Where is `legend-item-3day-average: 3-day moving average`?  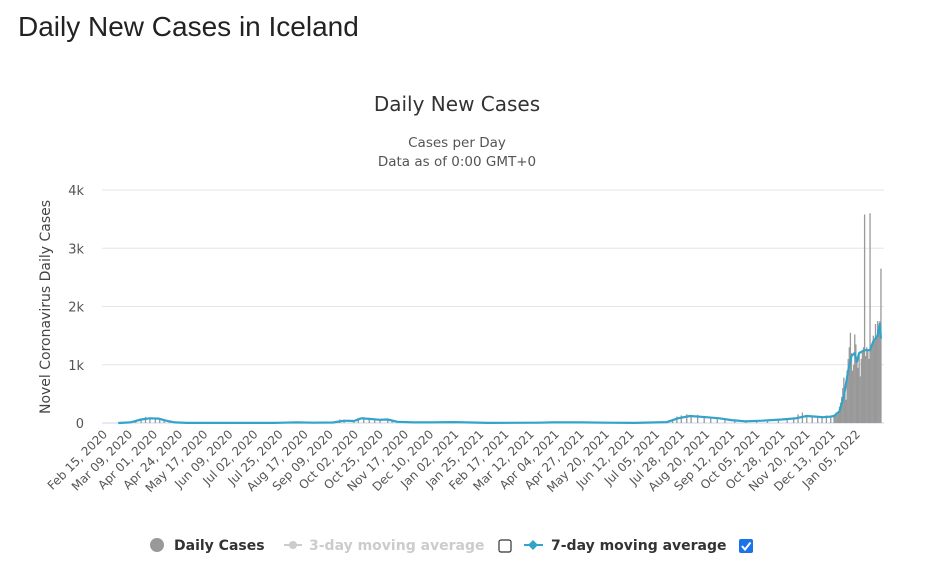
legend-item-3day-average: 3-day moving average is located at coordinates (384, 546).